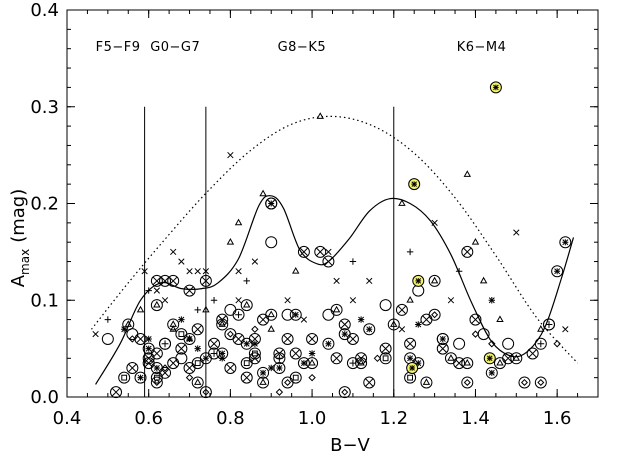 Image resolution: width=625 pixels, height=461 pixels. Describe the element at coordinates (557, 418) in the screenshot. I see `x-tick-label: 1.6` at that location.